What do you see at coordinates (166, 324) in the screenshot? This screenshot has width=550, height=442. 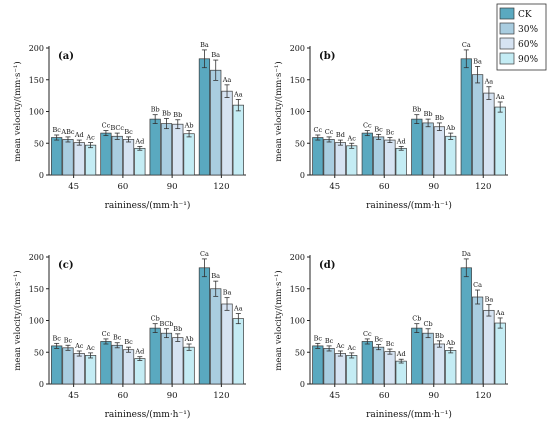 I see `significance-label: BCb` at bounding box center [166, 324].